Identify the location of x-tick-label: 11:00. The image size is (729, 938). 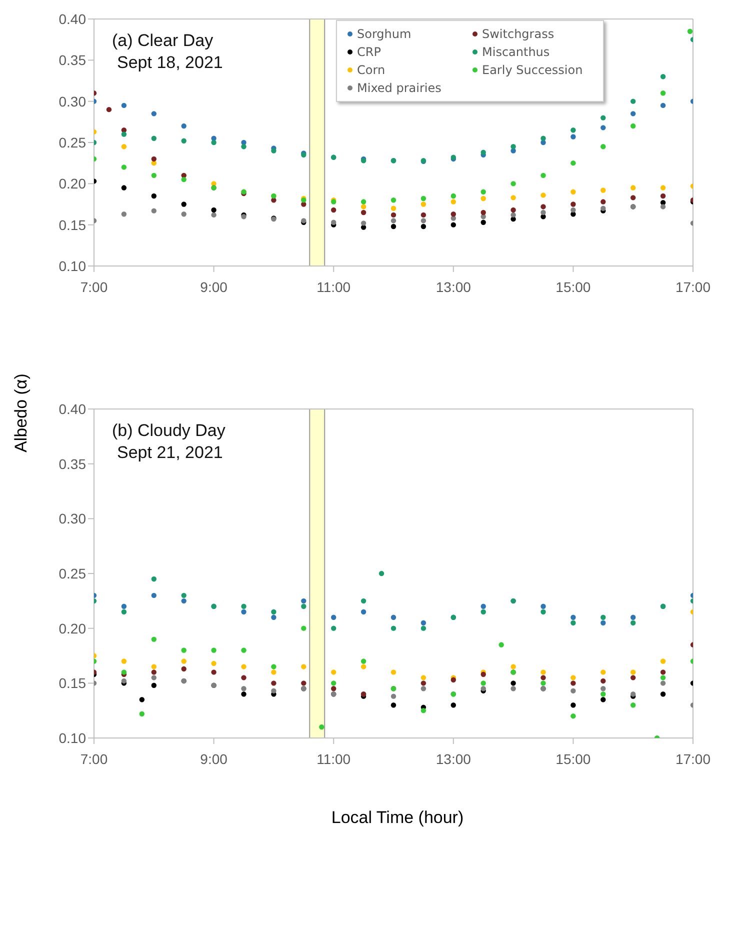
(333, 286).